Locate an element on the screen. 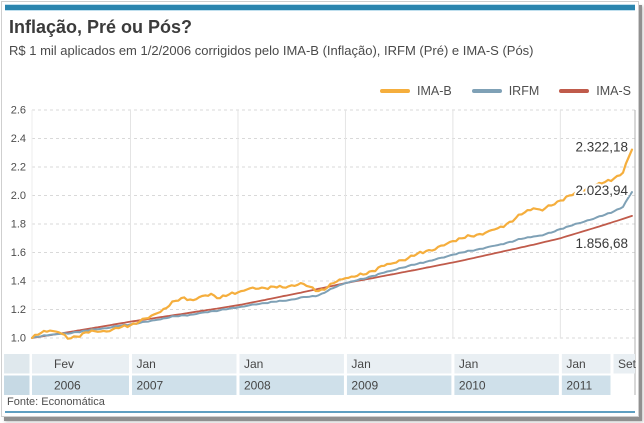 Image resolution: width=644 pixels, height=423 pixels. month-band-gutter is located at coordinates (17, 364).